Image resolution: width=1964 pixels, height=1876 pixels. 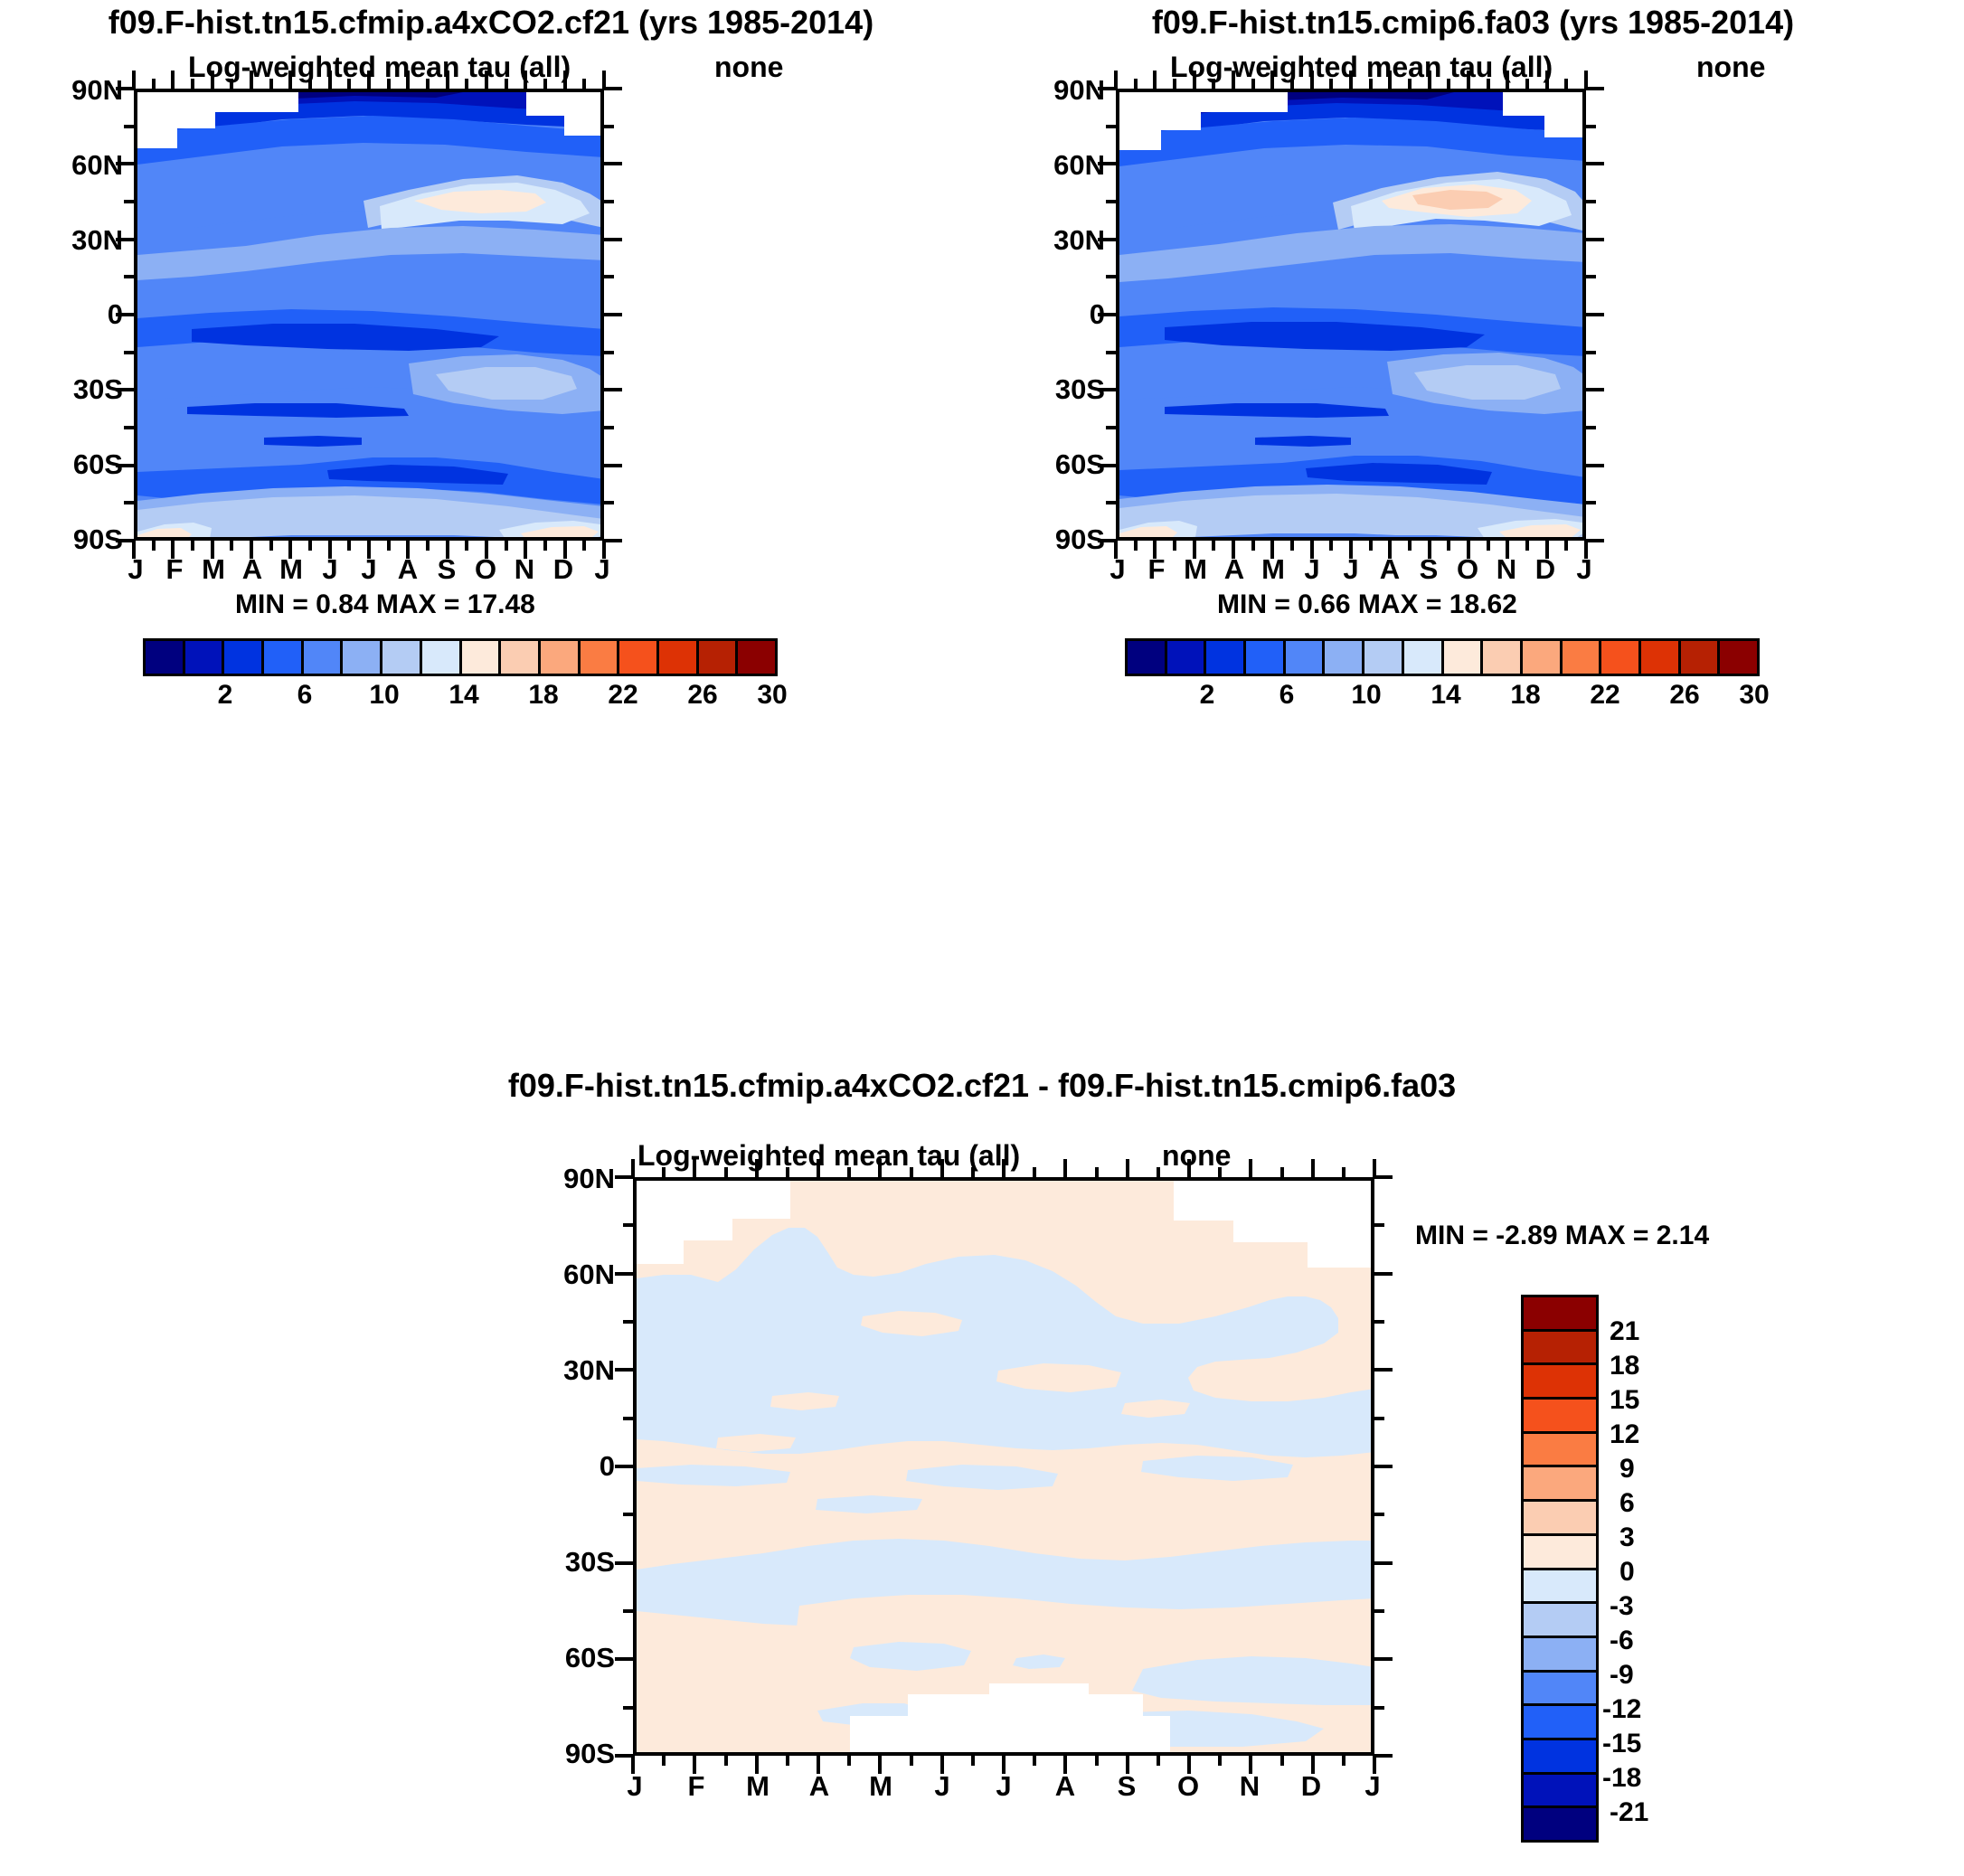 I want to click on panel-diff-plot, so click(x=1003, y=1466).